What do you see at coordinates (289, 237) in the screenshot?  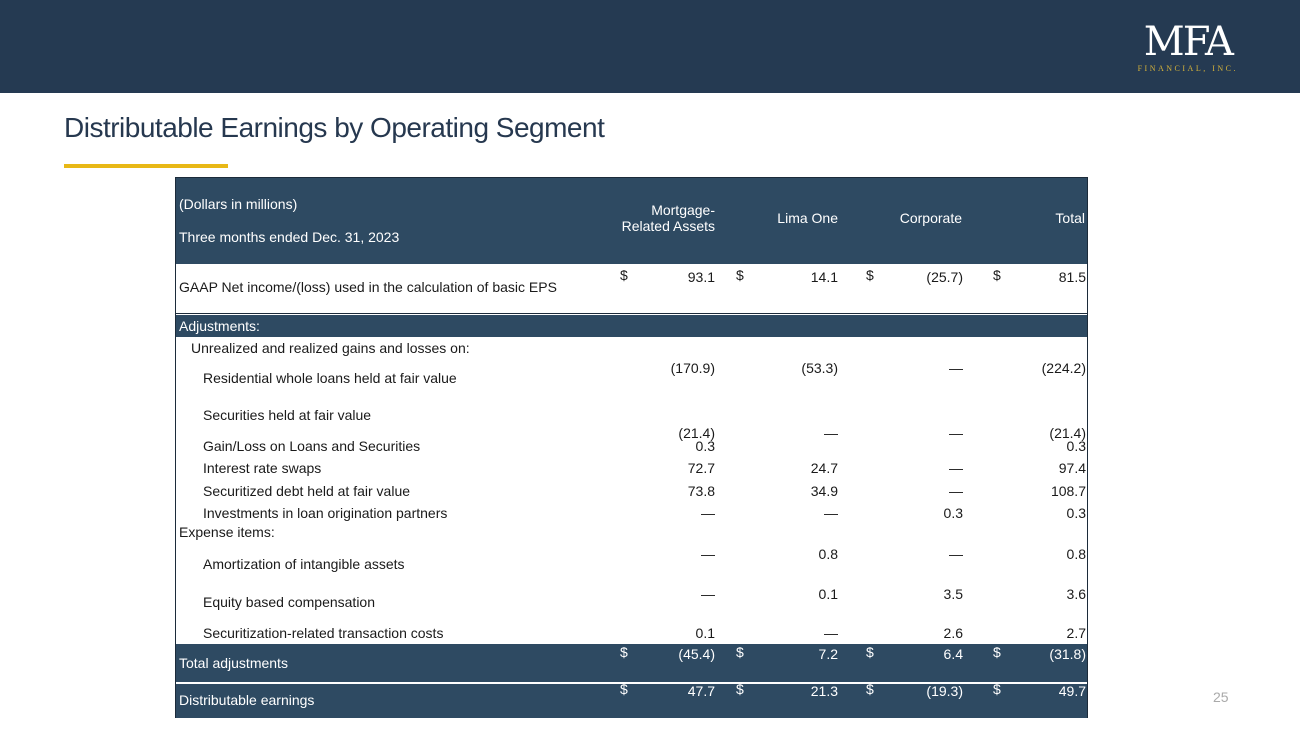 I see `period-label: Three months ended Dec. 31, 2023` at bounding box center [289, 237].